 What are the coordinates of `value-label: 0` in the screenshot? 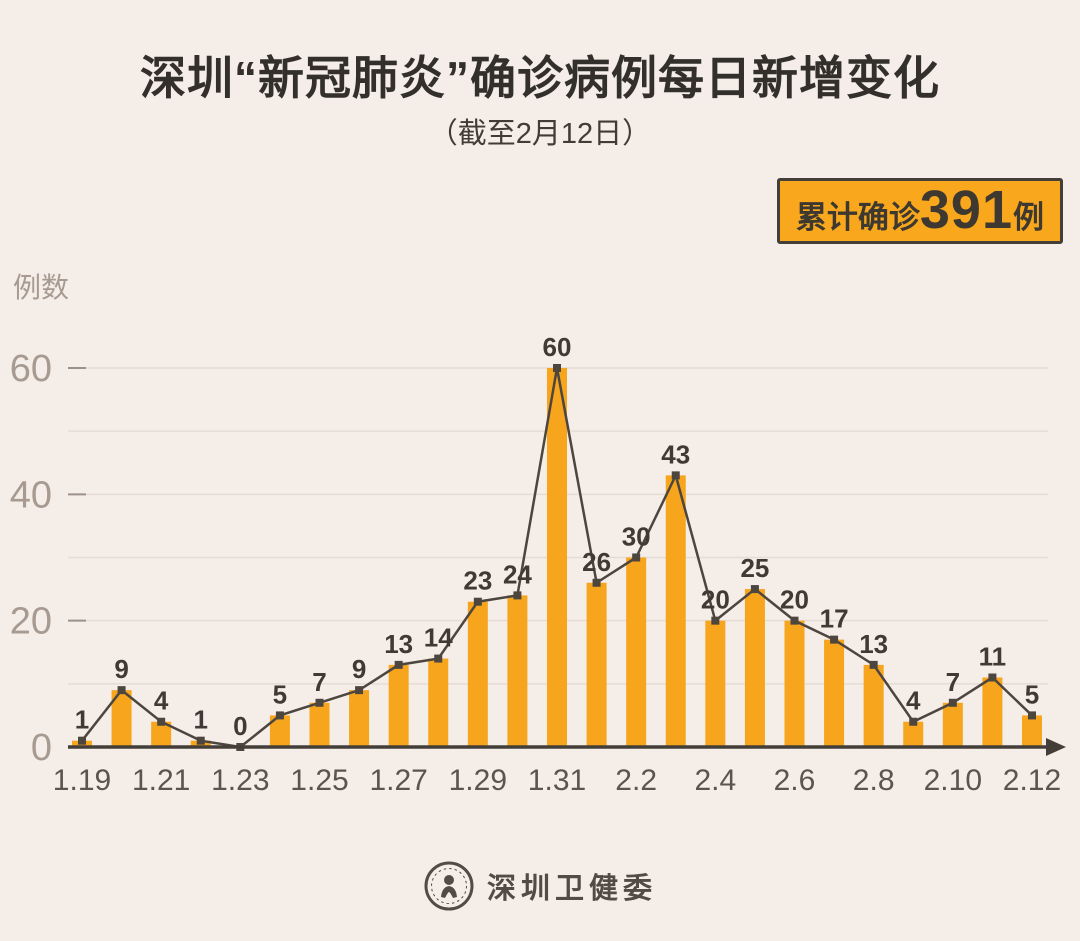 It's located at (240, 726).